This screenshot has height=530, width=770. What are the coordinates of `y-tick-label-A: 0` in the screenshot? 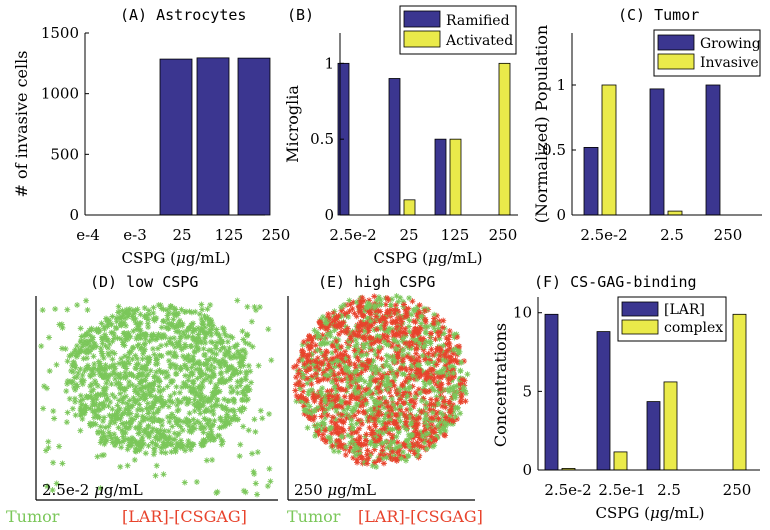 It's located at (74, 215).